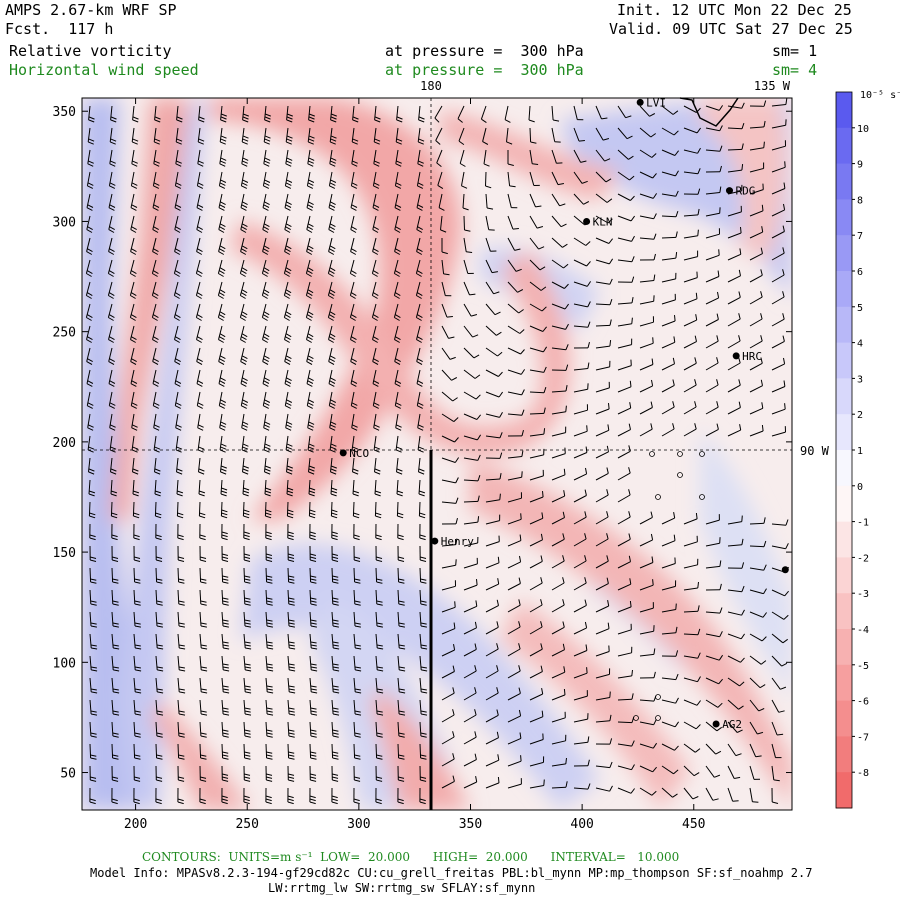 The image size is (900, 900). I want to click on colorbar-swatch, so click(844, 647).